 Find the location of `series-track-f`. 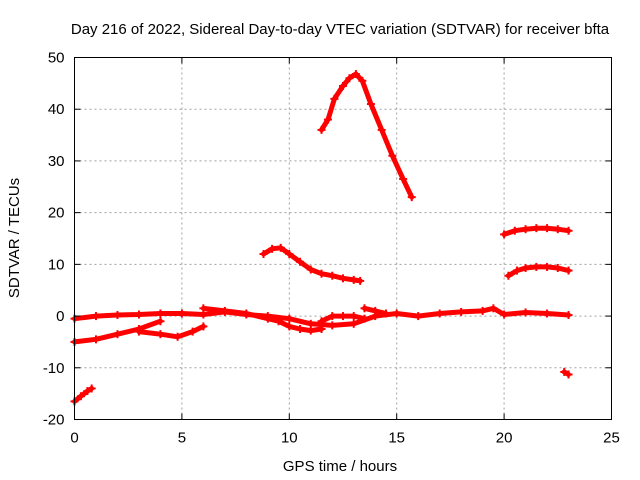

series-track-f is located at coordinates (343, 319).